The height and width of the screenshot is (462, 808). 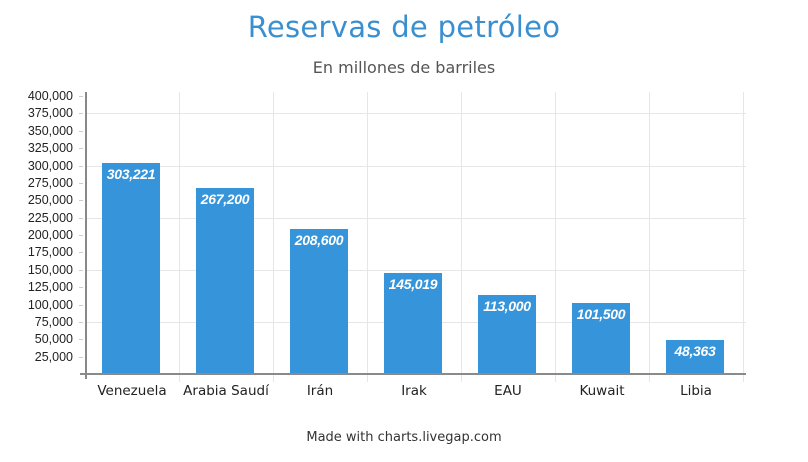 I want to click on y-axis-tick-label: 200,000, so click(x=50, y=235).